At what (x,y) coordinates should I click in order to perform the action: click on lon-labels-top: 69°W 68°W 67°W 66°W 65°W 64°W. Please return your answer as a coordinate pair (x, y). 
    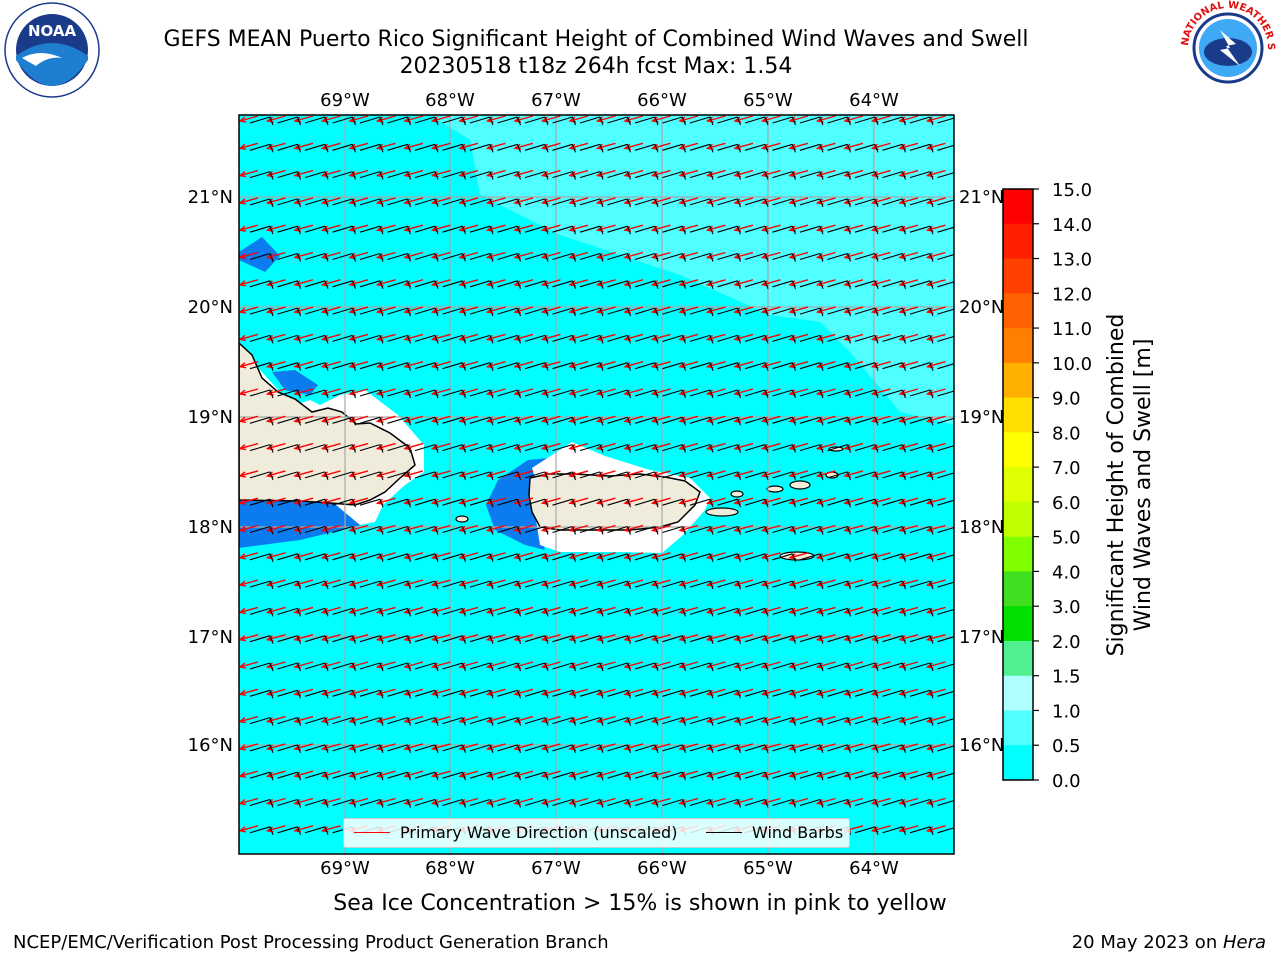
    Looking at the image, I should click on (609, 100).